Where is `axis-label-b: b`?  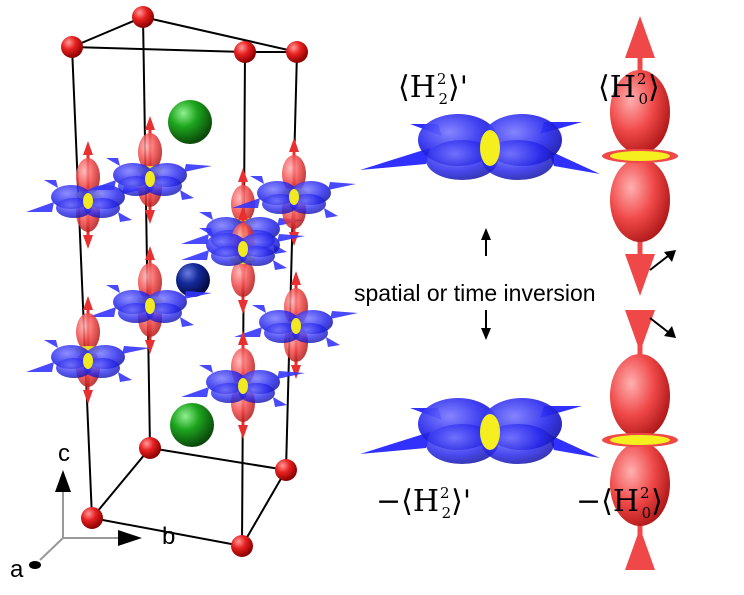
axis-label-b: b is located at coordinates (169, 536).